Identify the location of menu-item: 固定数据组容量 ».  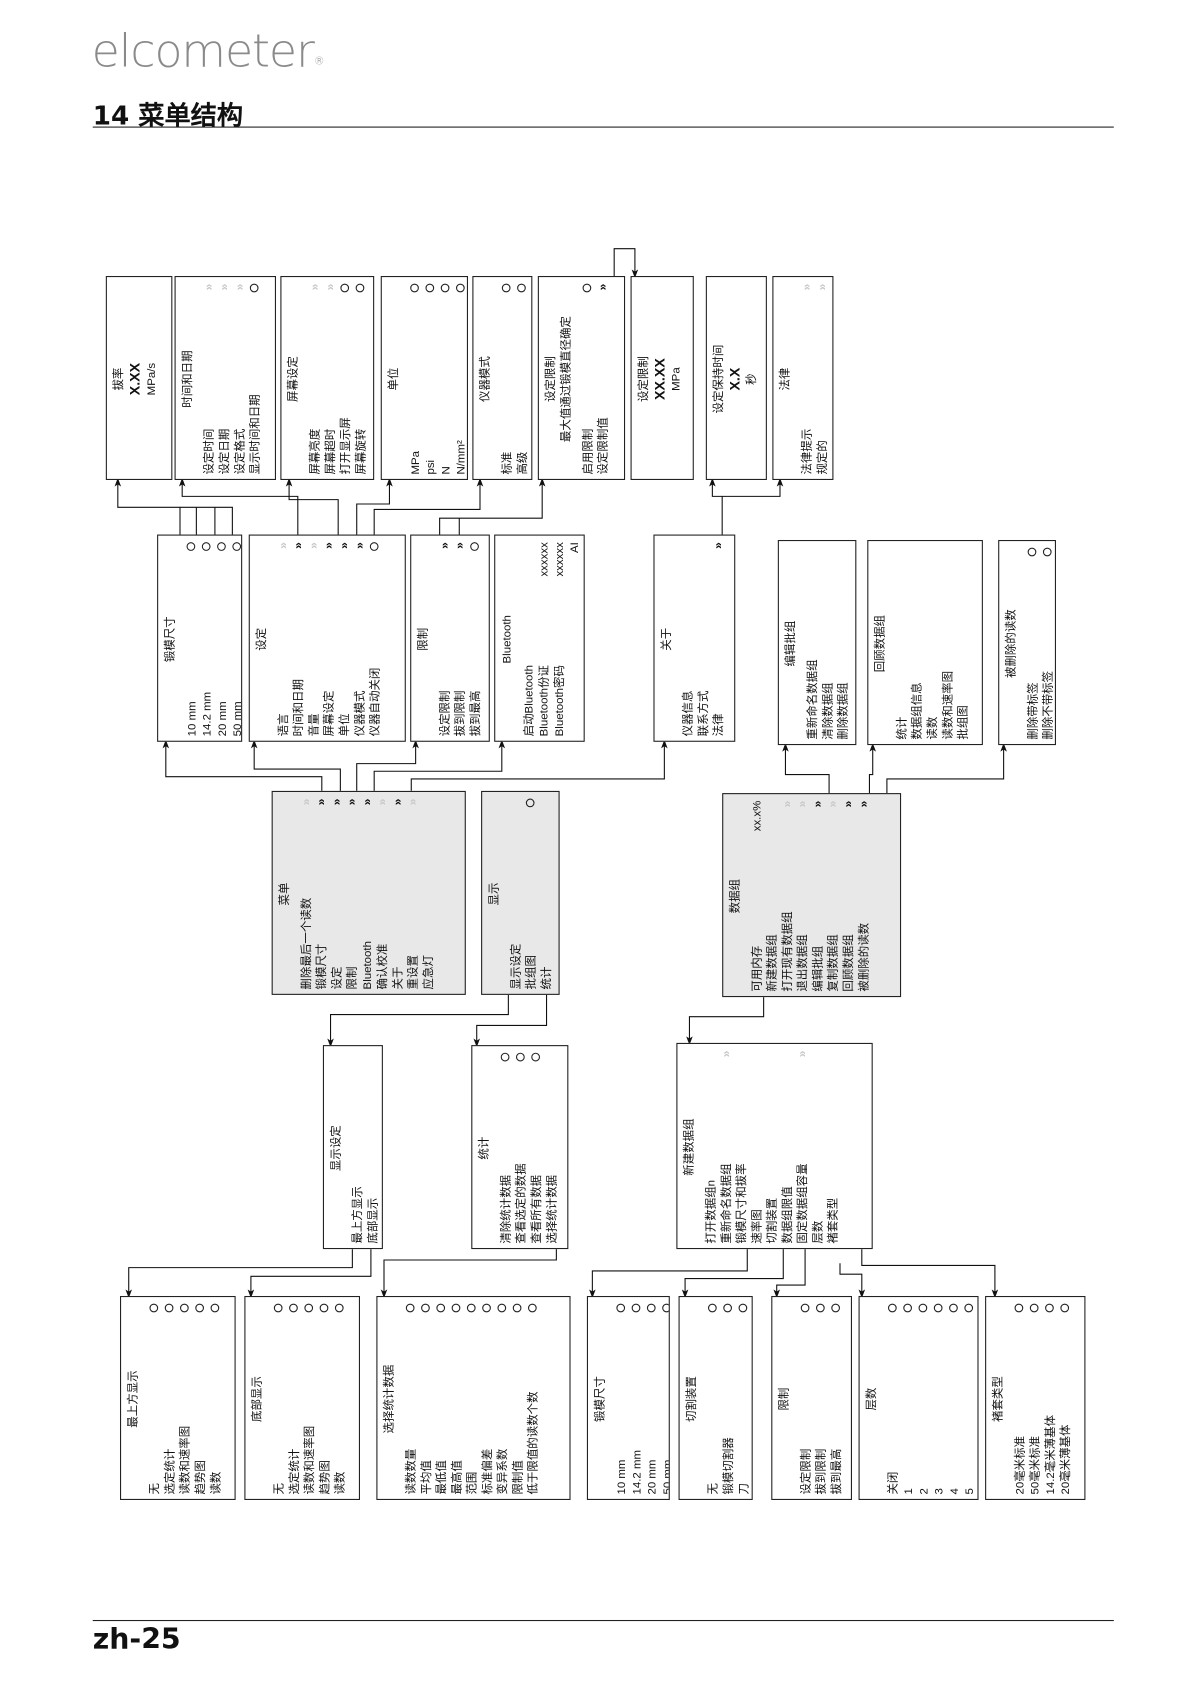
(802, 1147).